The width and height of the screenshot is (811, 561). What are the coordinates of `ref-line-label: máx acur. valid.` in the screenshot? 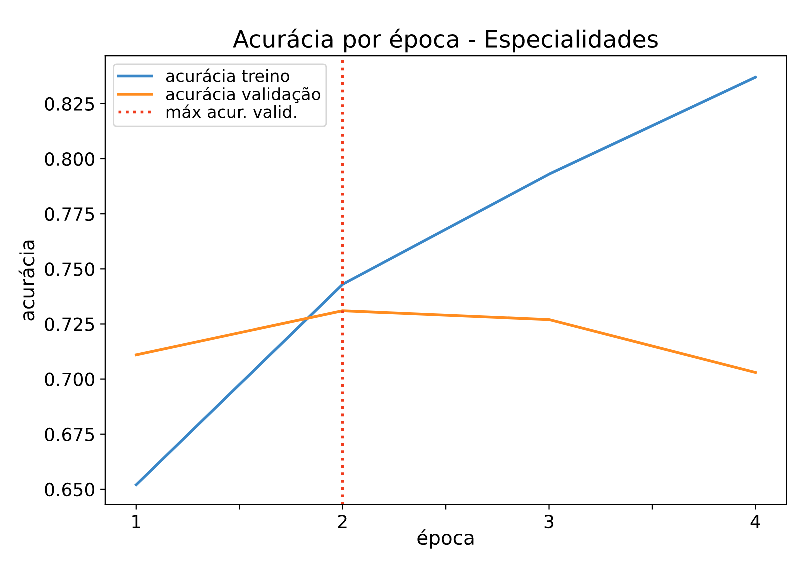 It's located at (231, 111).